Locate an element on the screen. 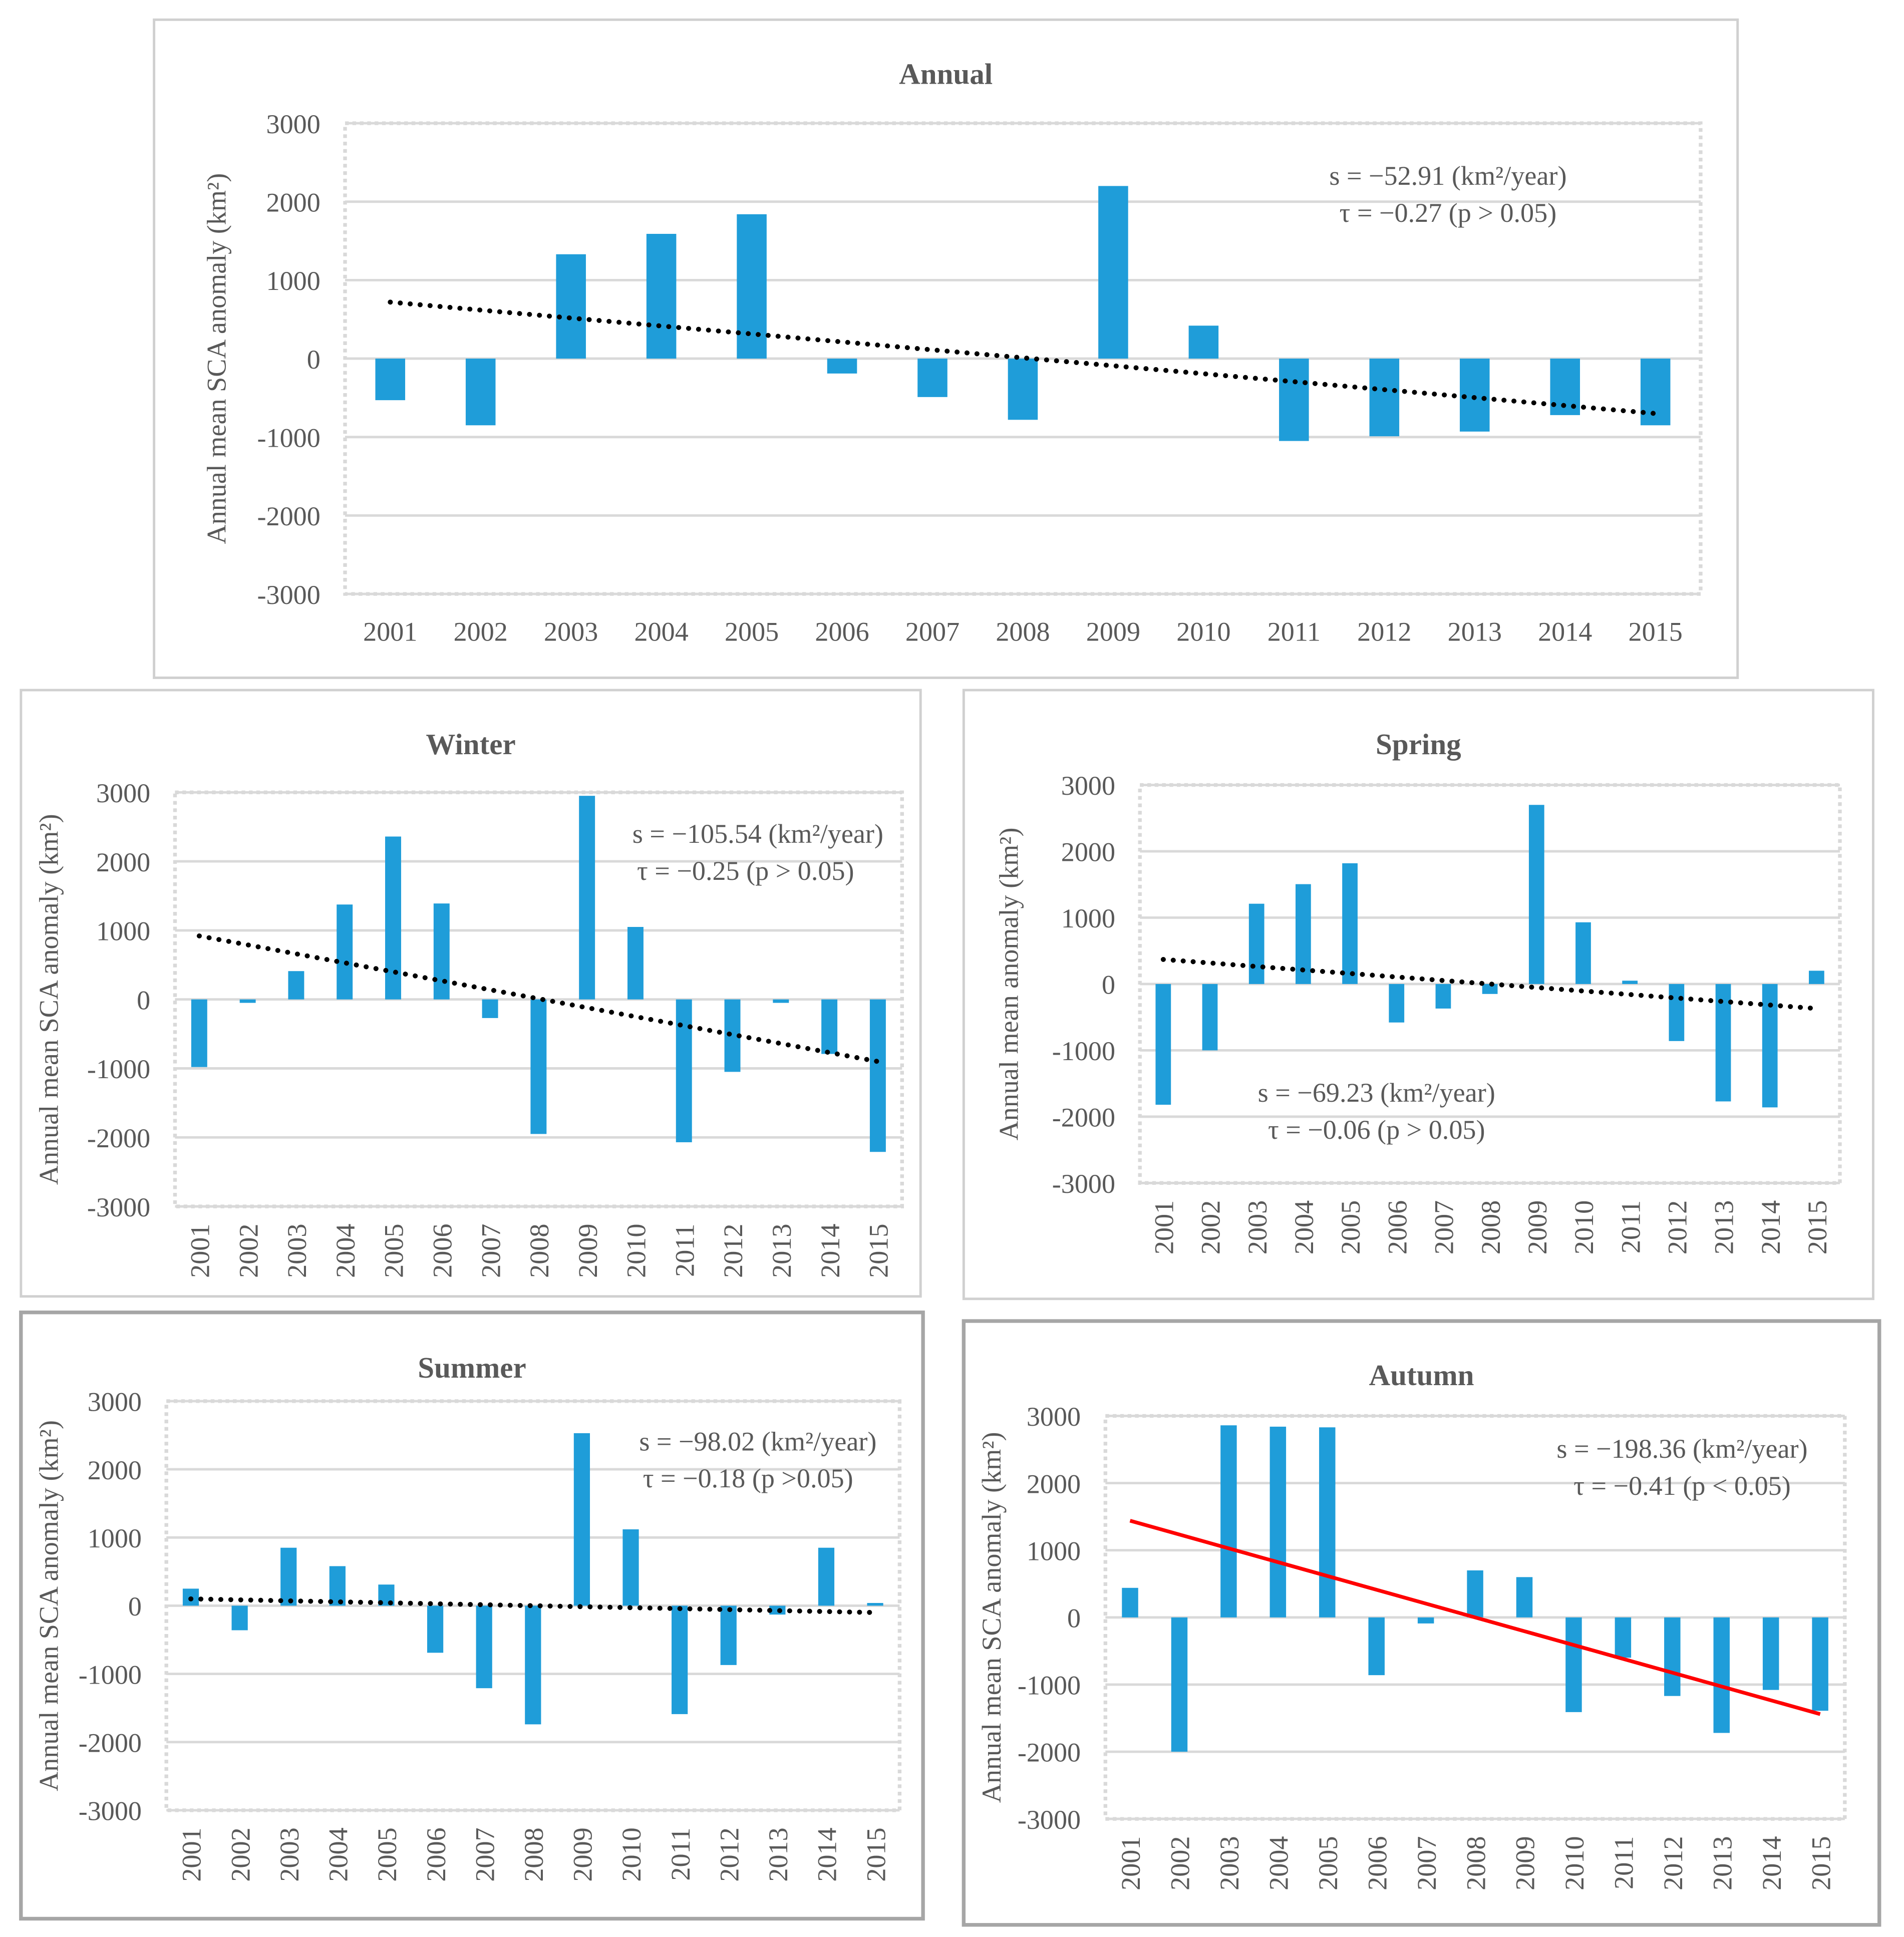 This screenshot has height=1937, width=1904. tau-annotation: τ = −0.41 (p < 0.05) is located at coordinates (1682, 1486).